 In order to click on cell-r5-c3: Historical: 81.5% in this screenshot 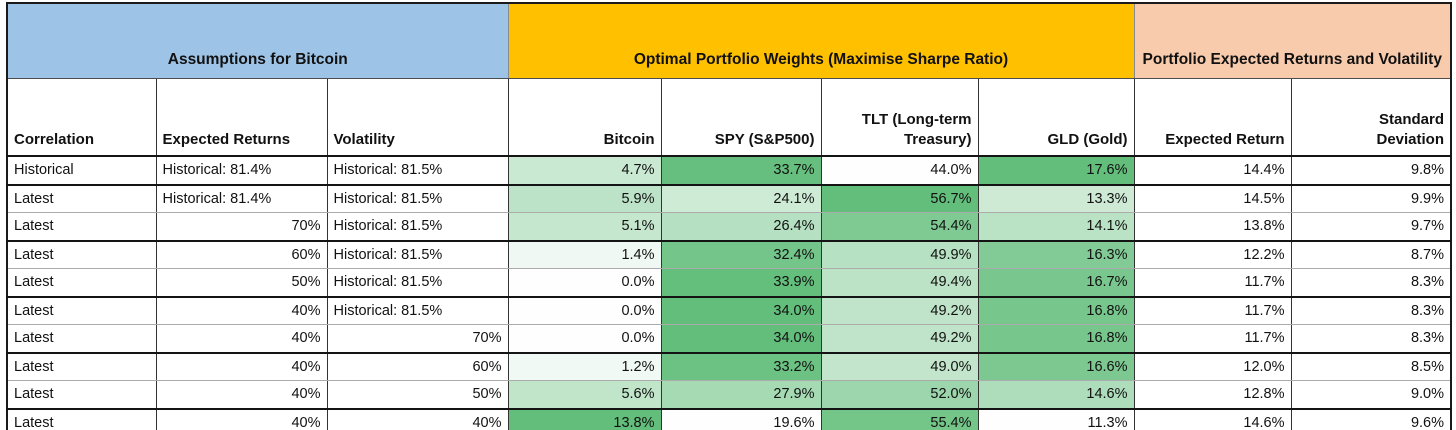, I will do `click(417, 283)`.